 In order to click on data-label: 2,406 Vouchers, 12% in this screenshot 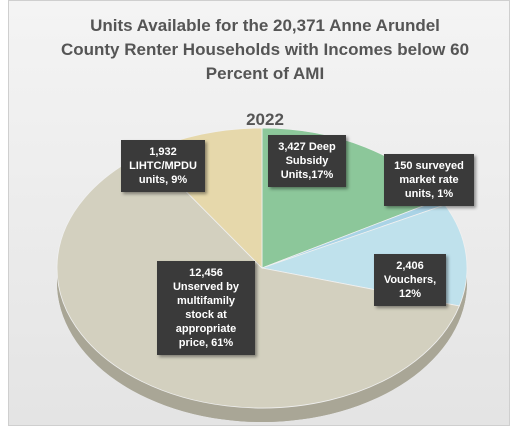, I will do `click(410, 280)`.